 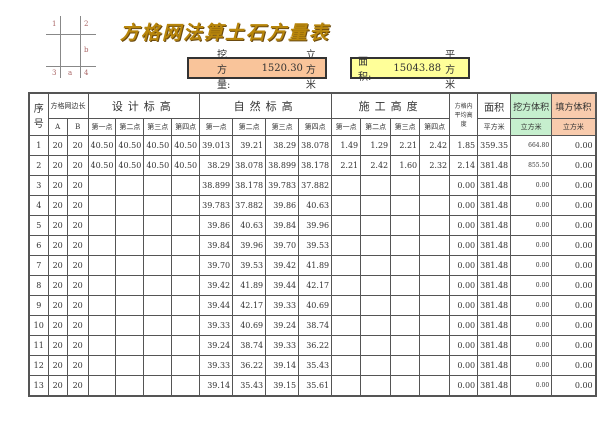 What do you see at coordinates (282, 145) in the screenshot?
I see `table-cell: 38.29` at bounding box center [282, 145].